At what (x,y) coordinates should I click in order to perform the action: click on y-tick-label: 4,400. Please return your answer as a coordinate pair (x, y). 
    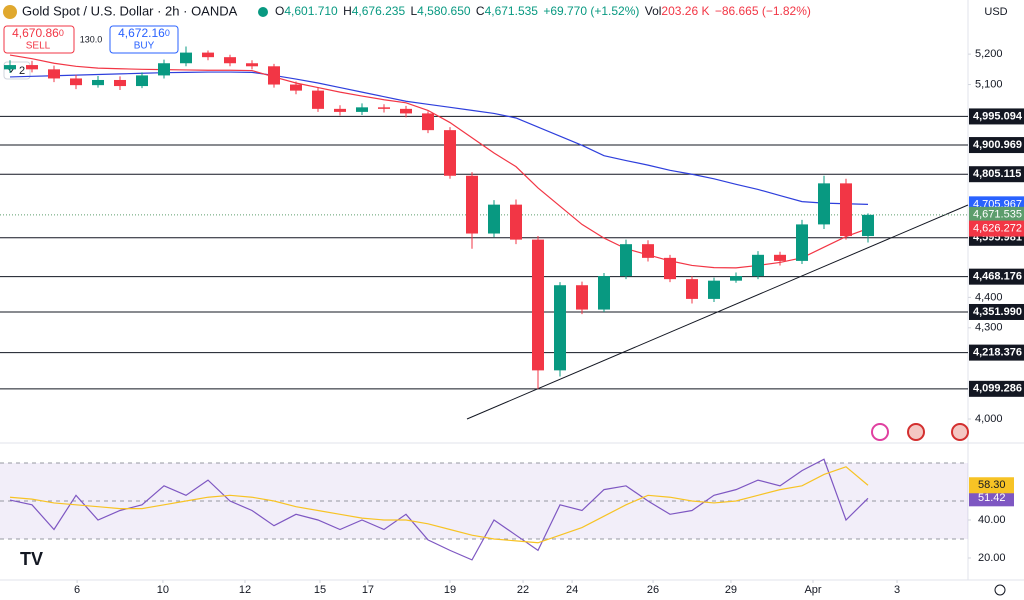
    Looking at the image, I should click on (989, 297).